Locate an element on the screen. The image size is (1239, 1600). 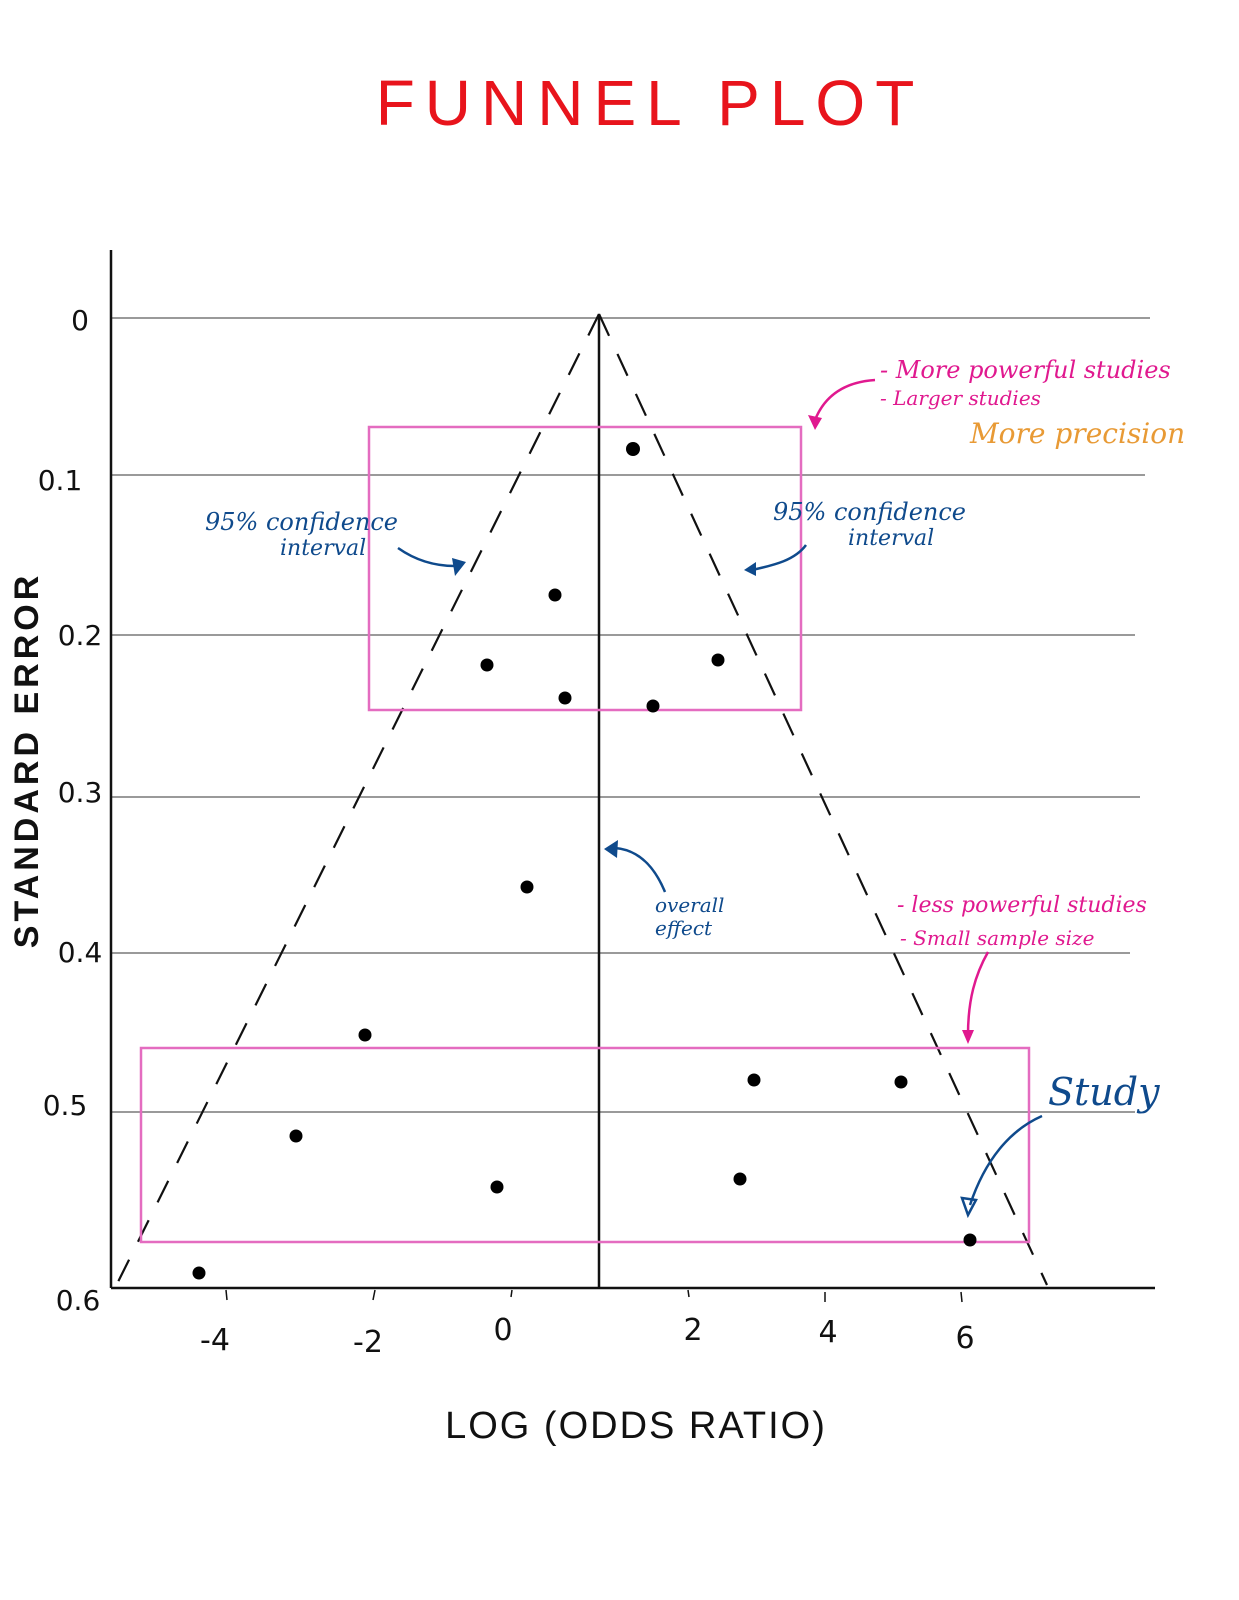
svg-text: - More powerful studies is located at coordinates (1025, 370).